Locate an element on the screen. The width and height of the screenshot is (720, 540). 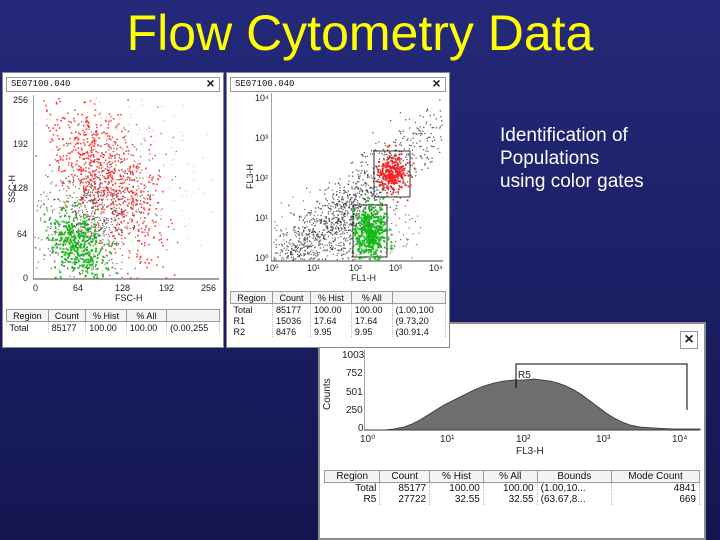
fl1-fl3-scatter-plot is located at coordinates (357, 177).